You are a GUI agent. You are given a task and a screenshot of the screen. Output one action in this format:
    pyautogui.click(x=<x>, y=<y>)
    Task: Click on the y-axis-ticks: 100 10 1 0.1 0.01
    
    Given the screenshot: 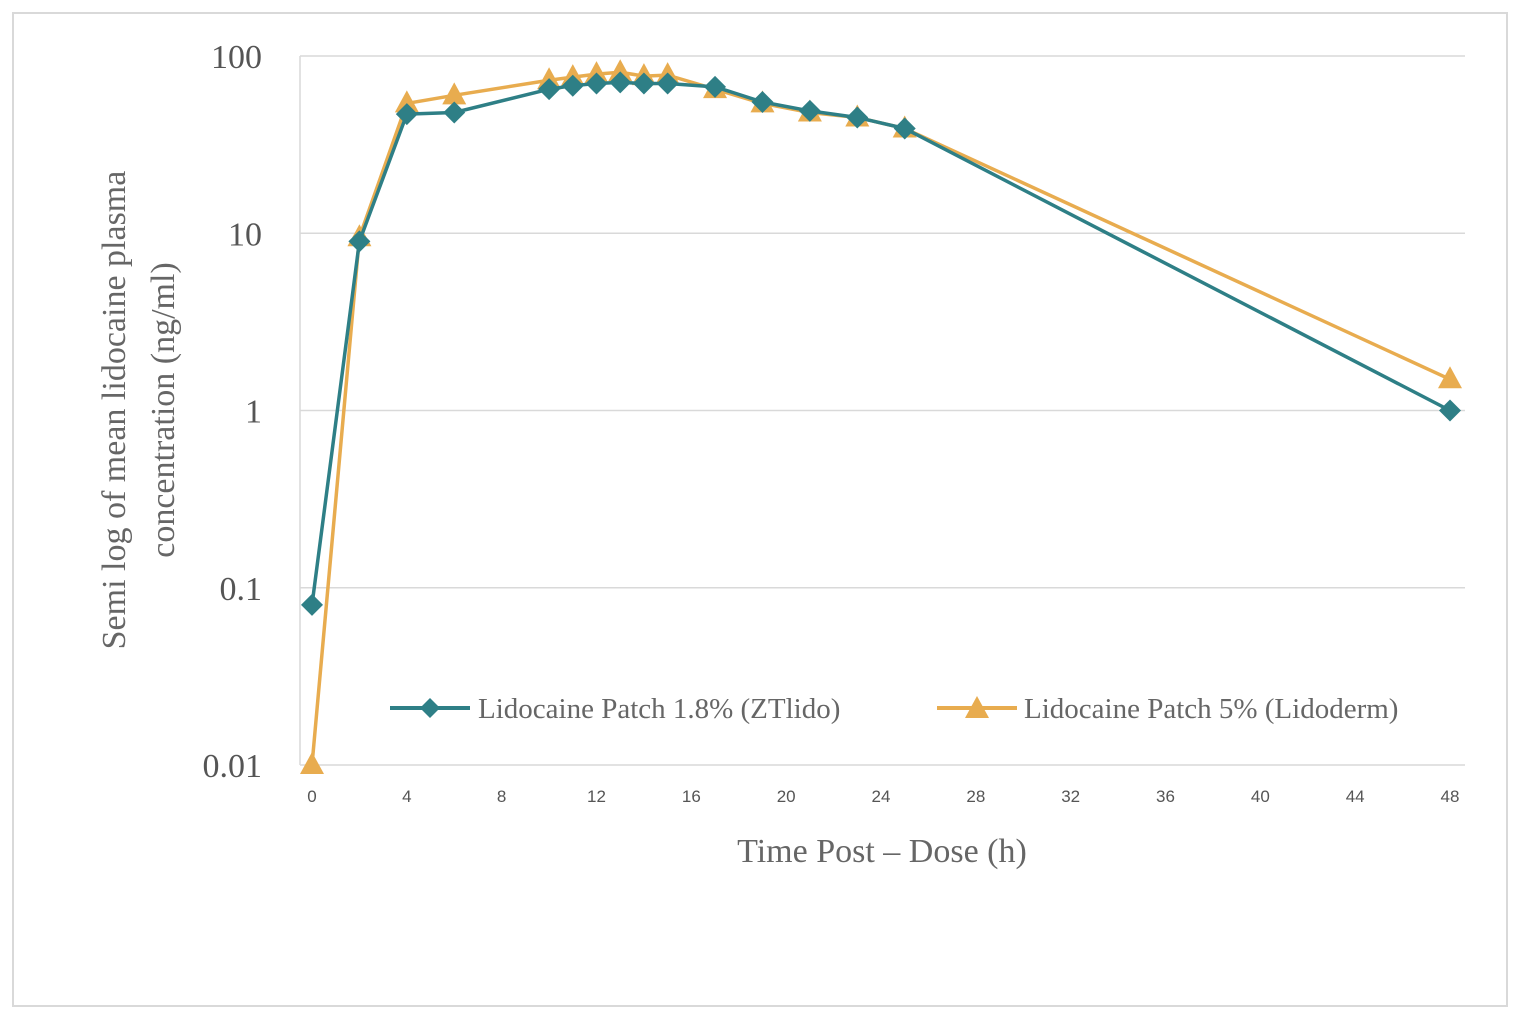 What is the action you would take?
    pyautogui.click(x=233, y=412)
    